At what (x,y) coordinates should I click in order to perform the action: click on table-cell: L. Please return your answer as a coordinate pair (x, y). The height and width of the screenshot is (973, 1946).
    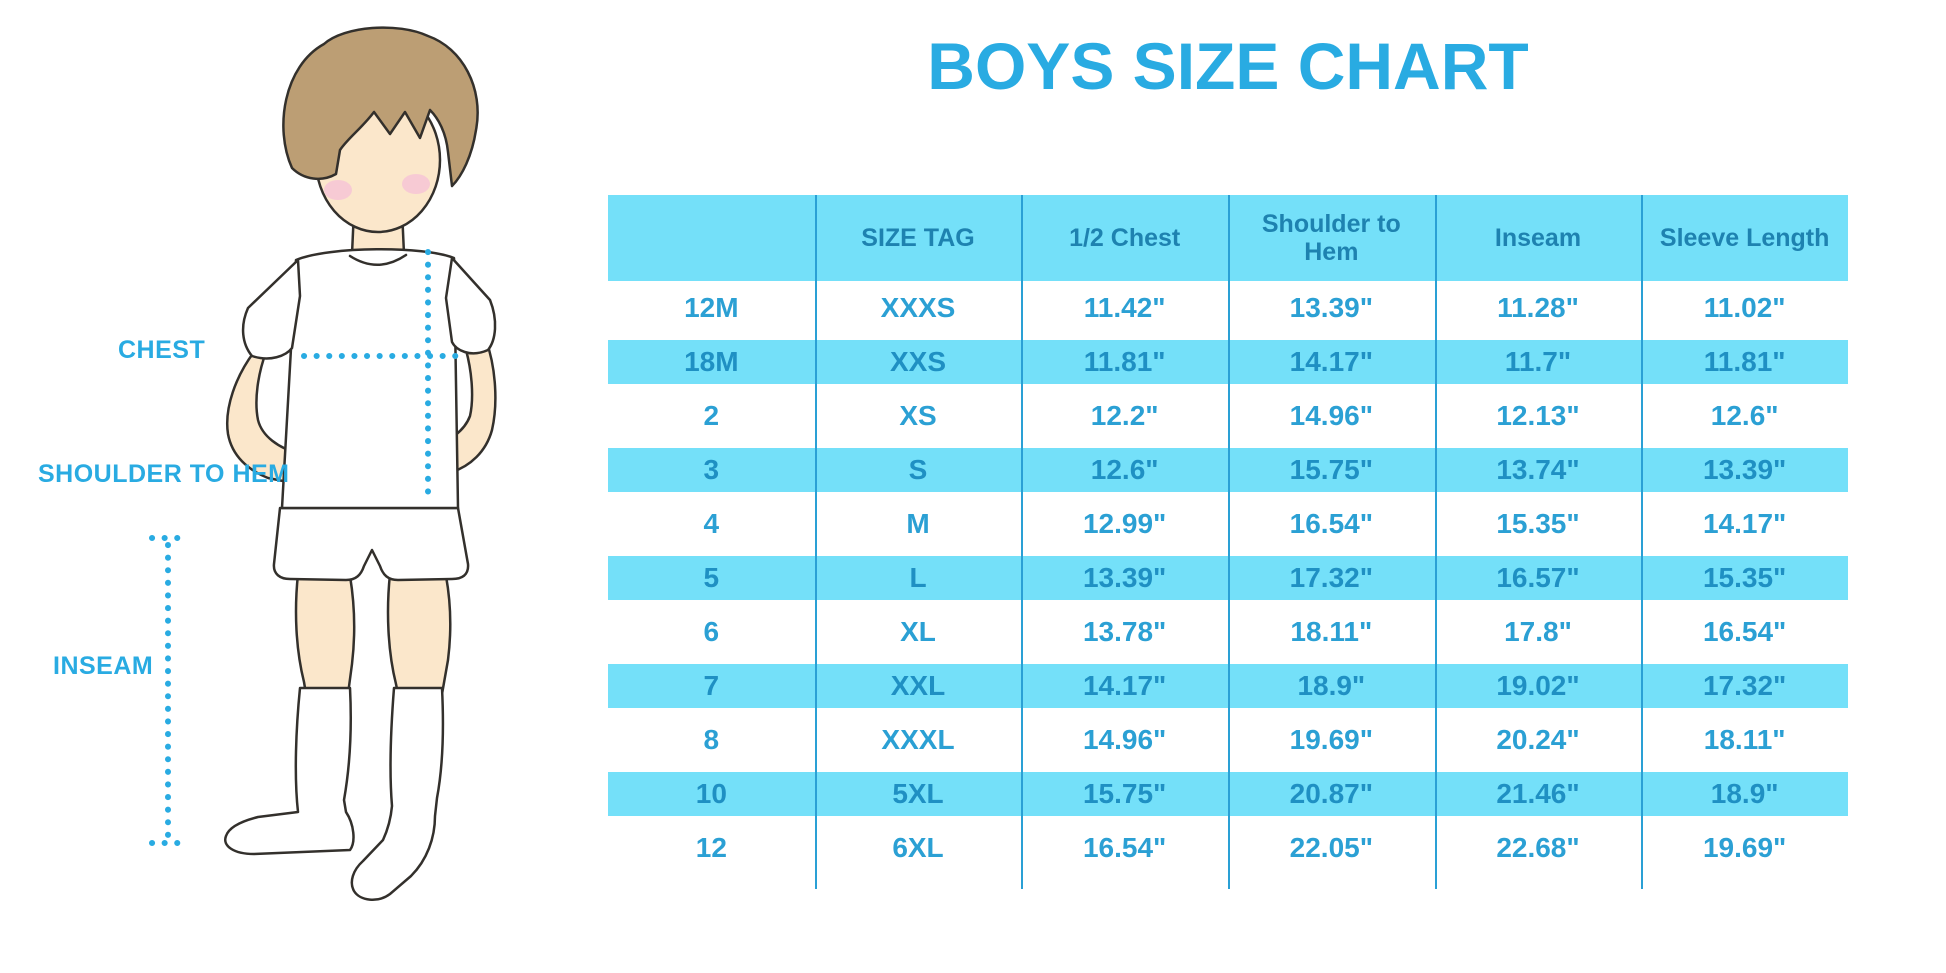
    Looking at the image, I should click on (918, 577).